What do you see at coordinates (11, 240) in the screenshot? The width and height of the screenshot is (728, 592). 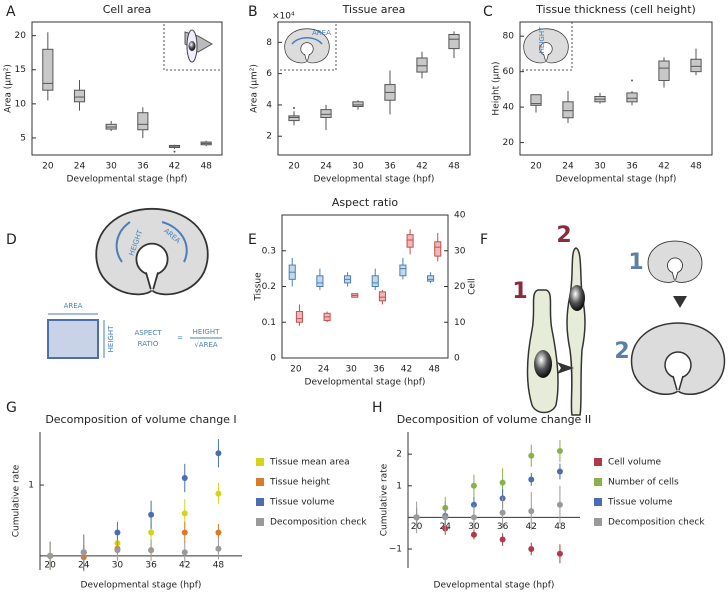 I see `panel-label: D` at bounding box center [11, 240].